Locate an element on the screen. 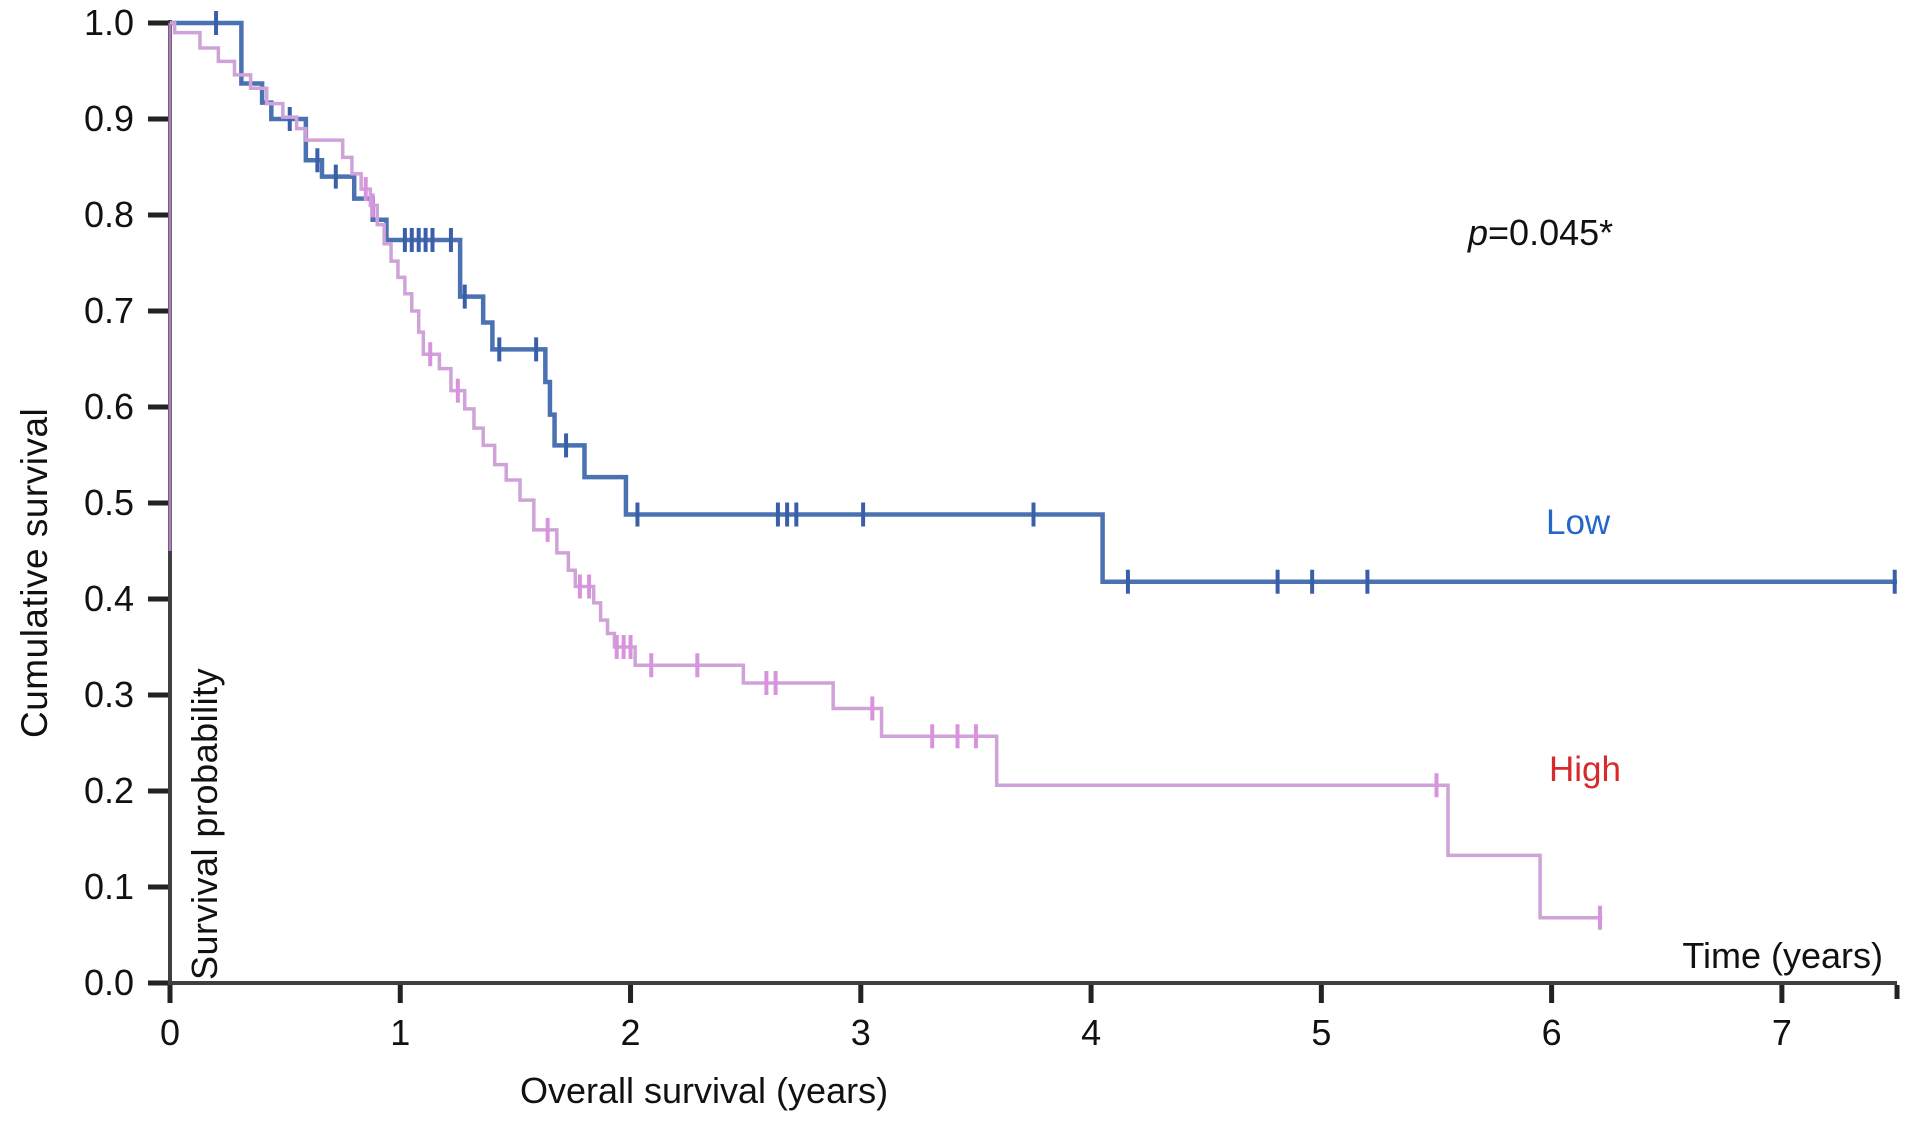 The height and width of the screenshot is (1127, 1913). p-value-text: =0.045* is located at coordinates (1551, 232).